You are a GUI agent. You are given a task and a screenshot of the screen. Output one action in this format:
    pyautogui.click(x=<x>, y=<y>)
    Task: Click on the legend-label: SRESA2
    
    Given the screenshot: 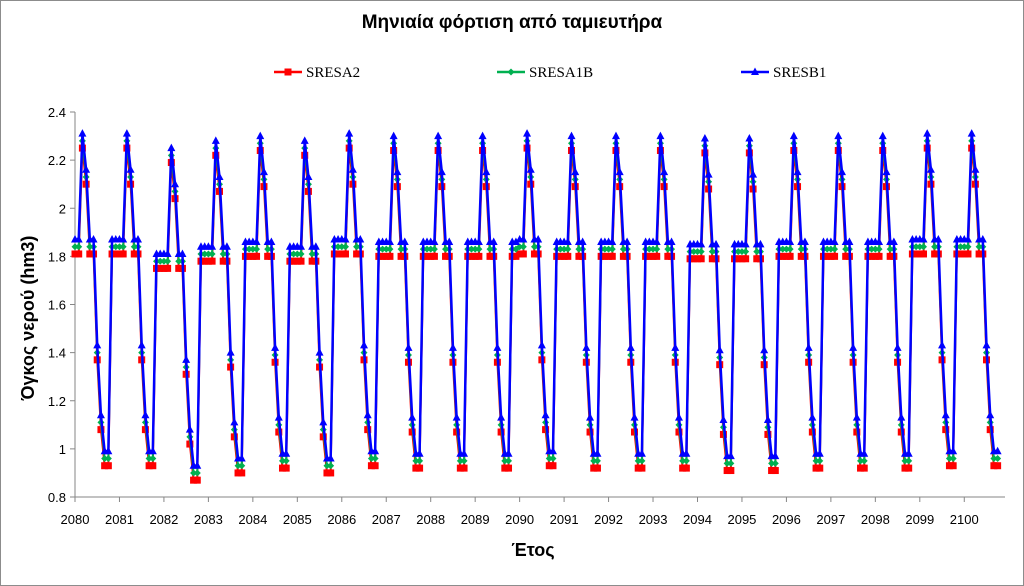 What is the action you would take?
    pyautogui.click(x=333, y=73)
    